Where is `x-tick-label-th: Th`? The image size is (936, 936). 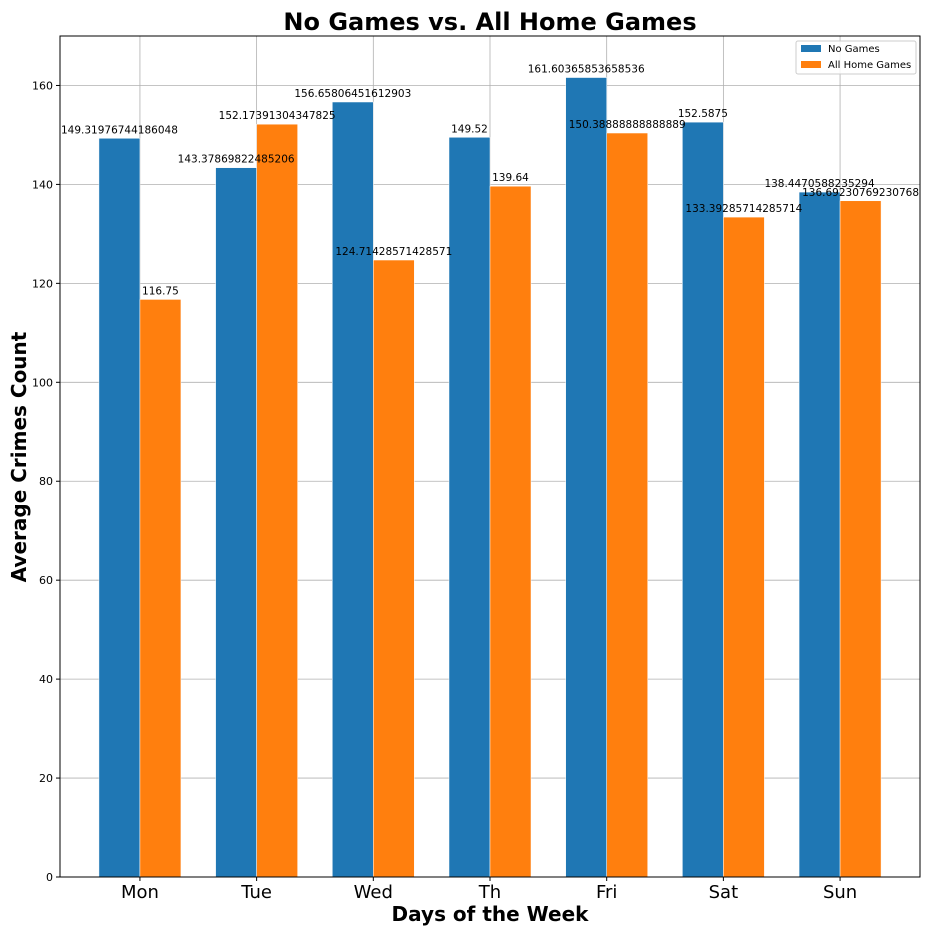 x-tick-label-th: Th is located at coordinates (489, 892).